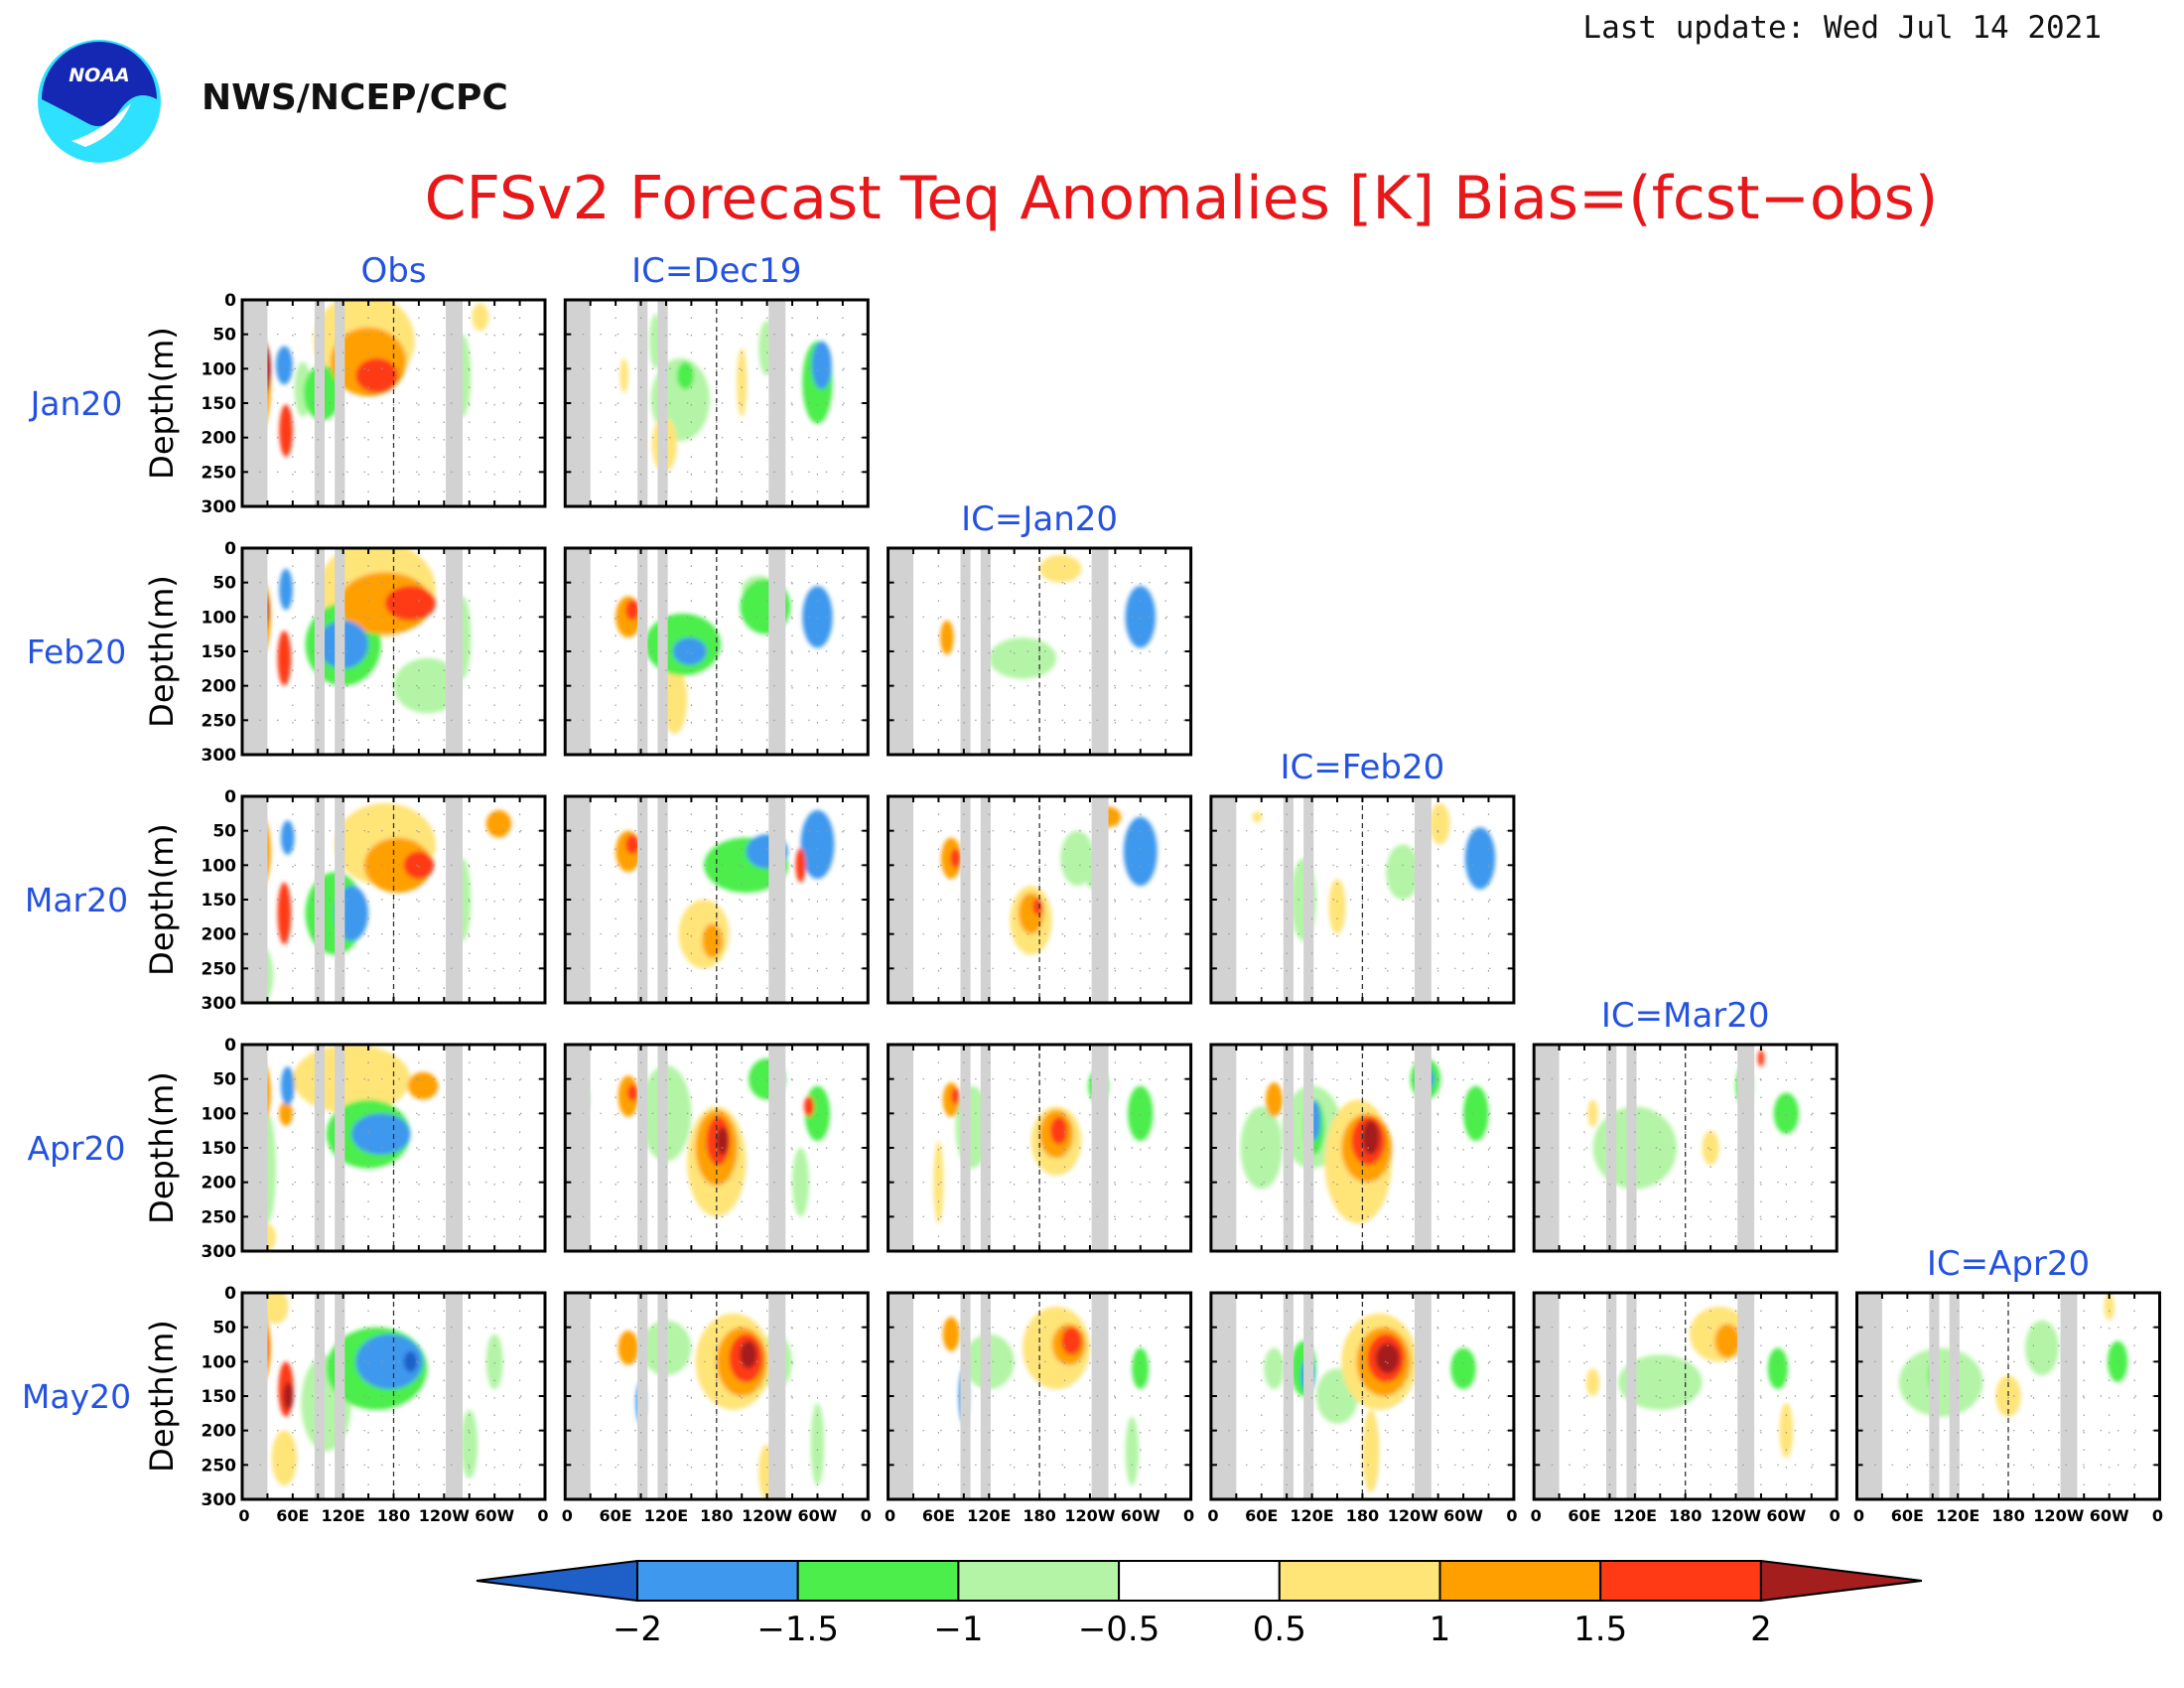  Describe the element at coordinates (557, 1581) in the screenshot. I see `colorbar-arrow-low` at that location.